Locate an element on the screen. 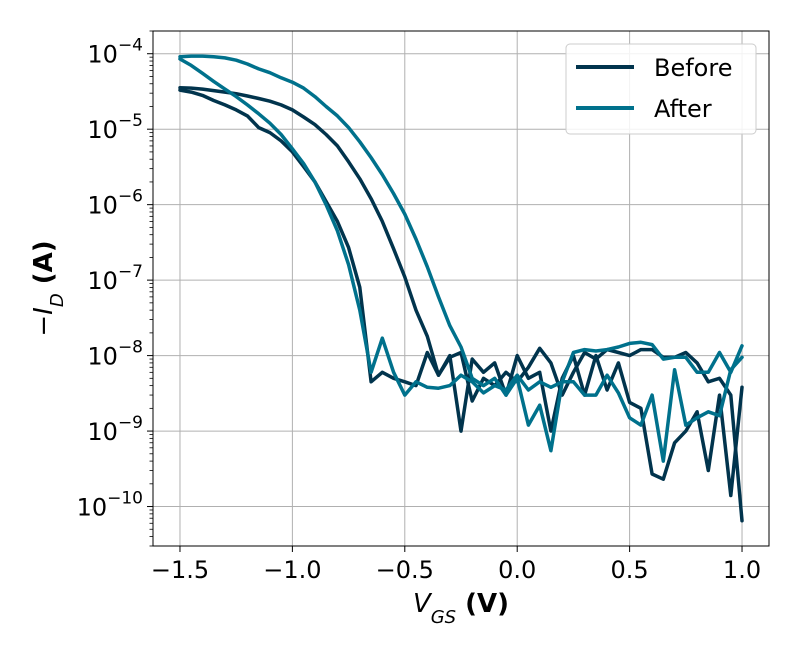 The width and height of the screenshot is (800, 650). y-tick-label: 10⁻¹⁰ is located at coordinates (110, 505).